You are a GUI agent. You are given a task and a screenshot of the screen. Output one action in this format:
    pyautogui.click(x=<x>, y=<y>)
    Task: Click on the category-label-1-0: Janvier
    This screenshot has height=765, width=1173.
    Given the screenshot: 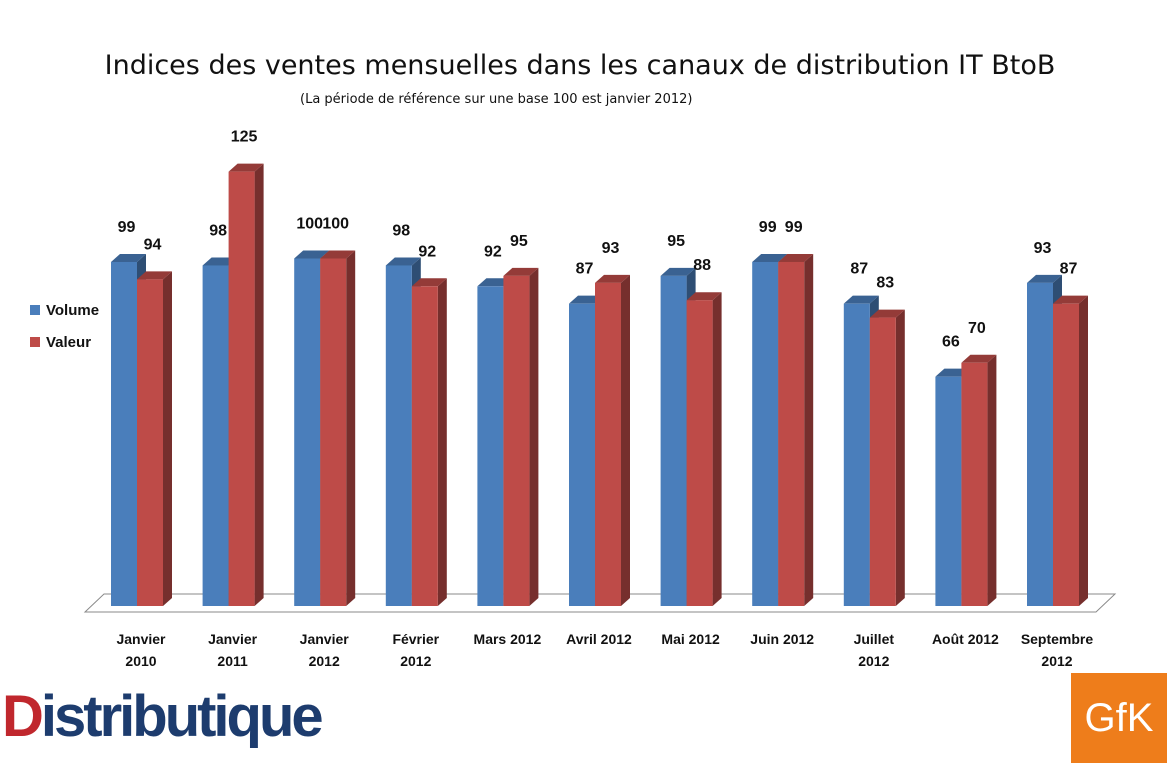 What is the action you would take?
    pyautogui.click(x=233, y=639)
    